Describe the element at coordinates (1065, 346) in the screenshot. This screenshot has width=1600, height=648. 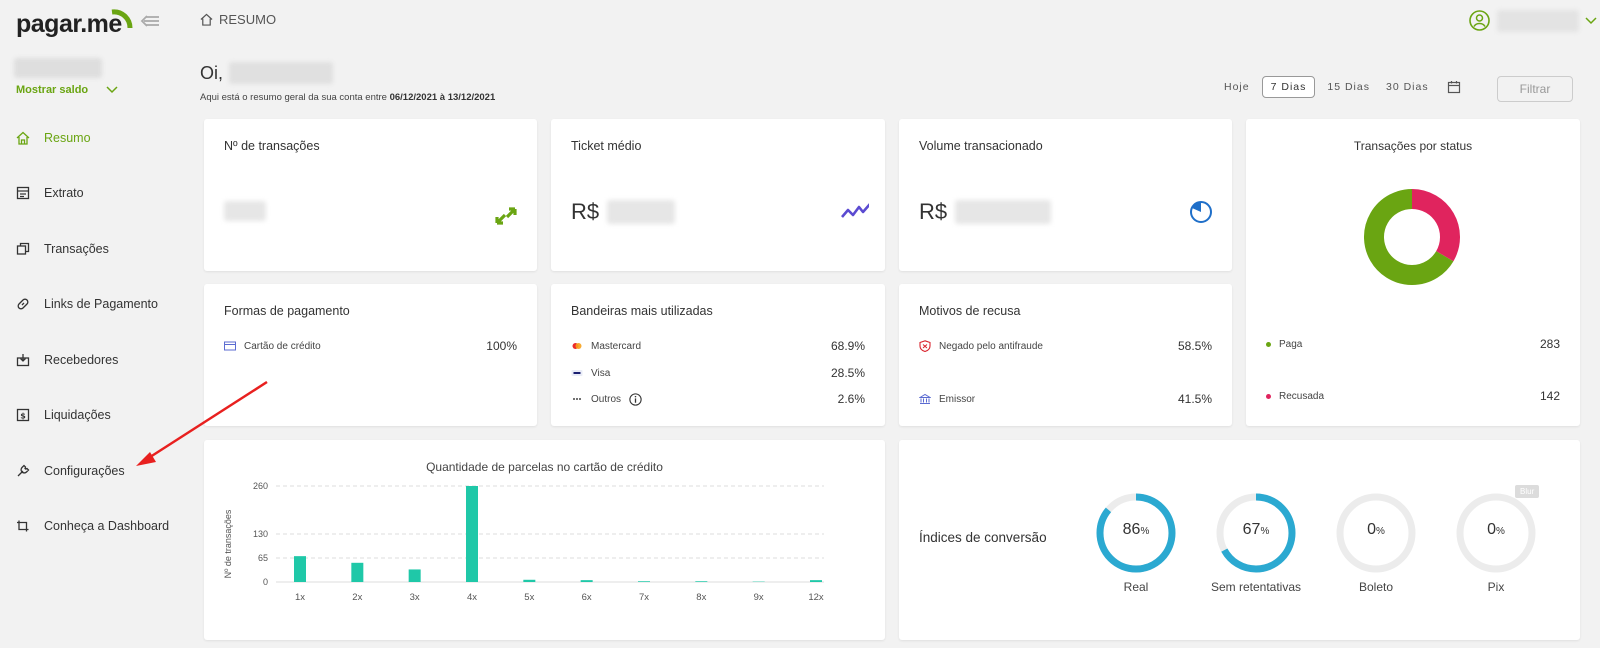
I see `refusal-row-antifraud: Negado pelo antifraude 58.5%` at that location.